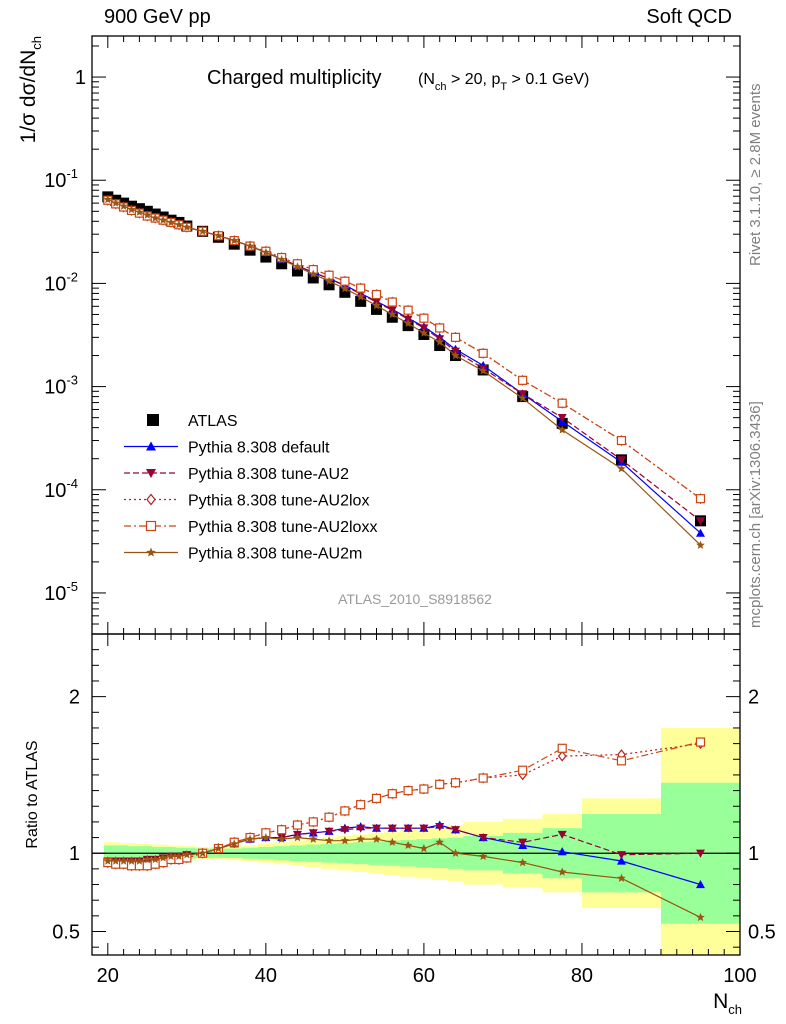 The image size is (786, 1024). Describe the element at coordinates (32, 794) in the screenshot. I see `ratio-y-axis-label: Ratio to ATLAS` at that location.